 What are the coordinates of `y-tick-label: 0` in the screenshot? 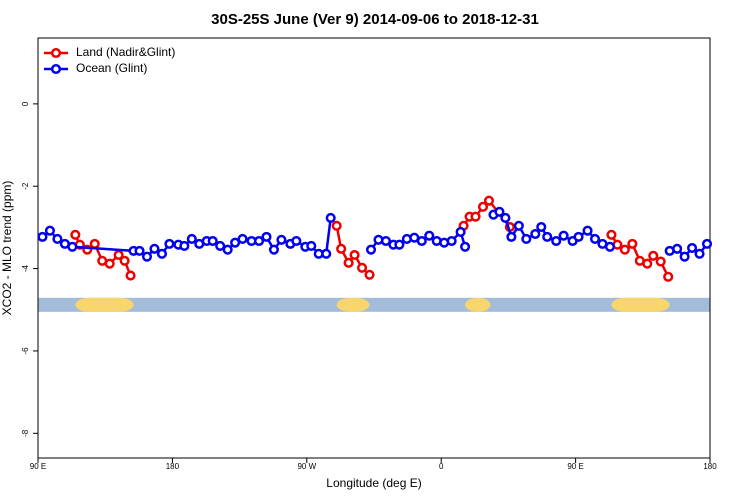 It's located at (25, 103).